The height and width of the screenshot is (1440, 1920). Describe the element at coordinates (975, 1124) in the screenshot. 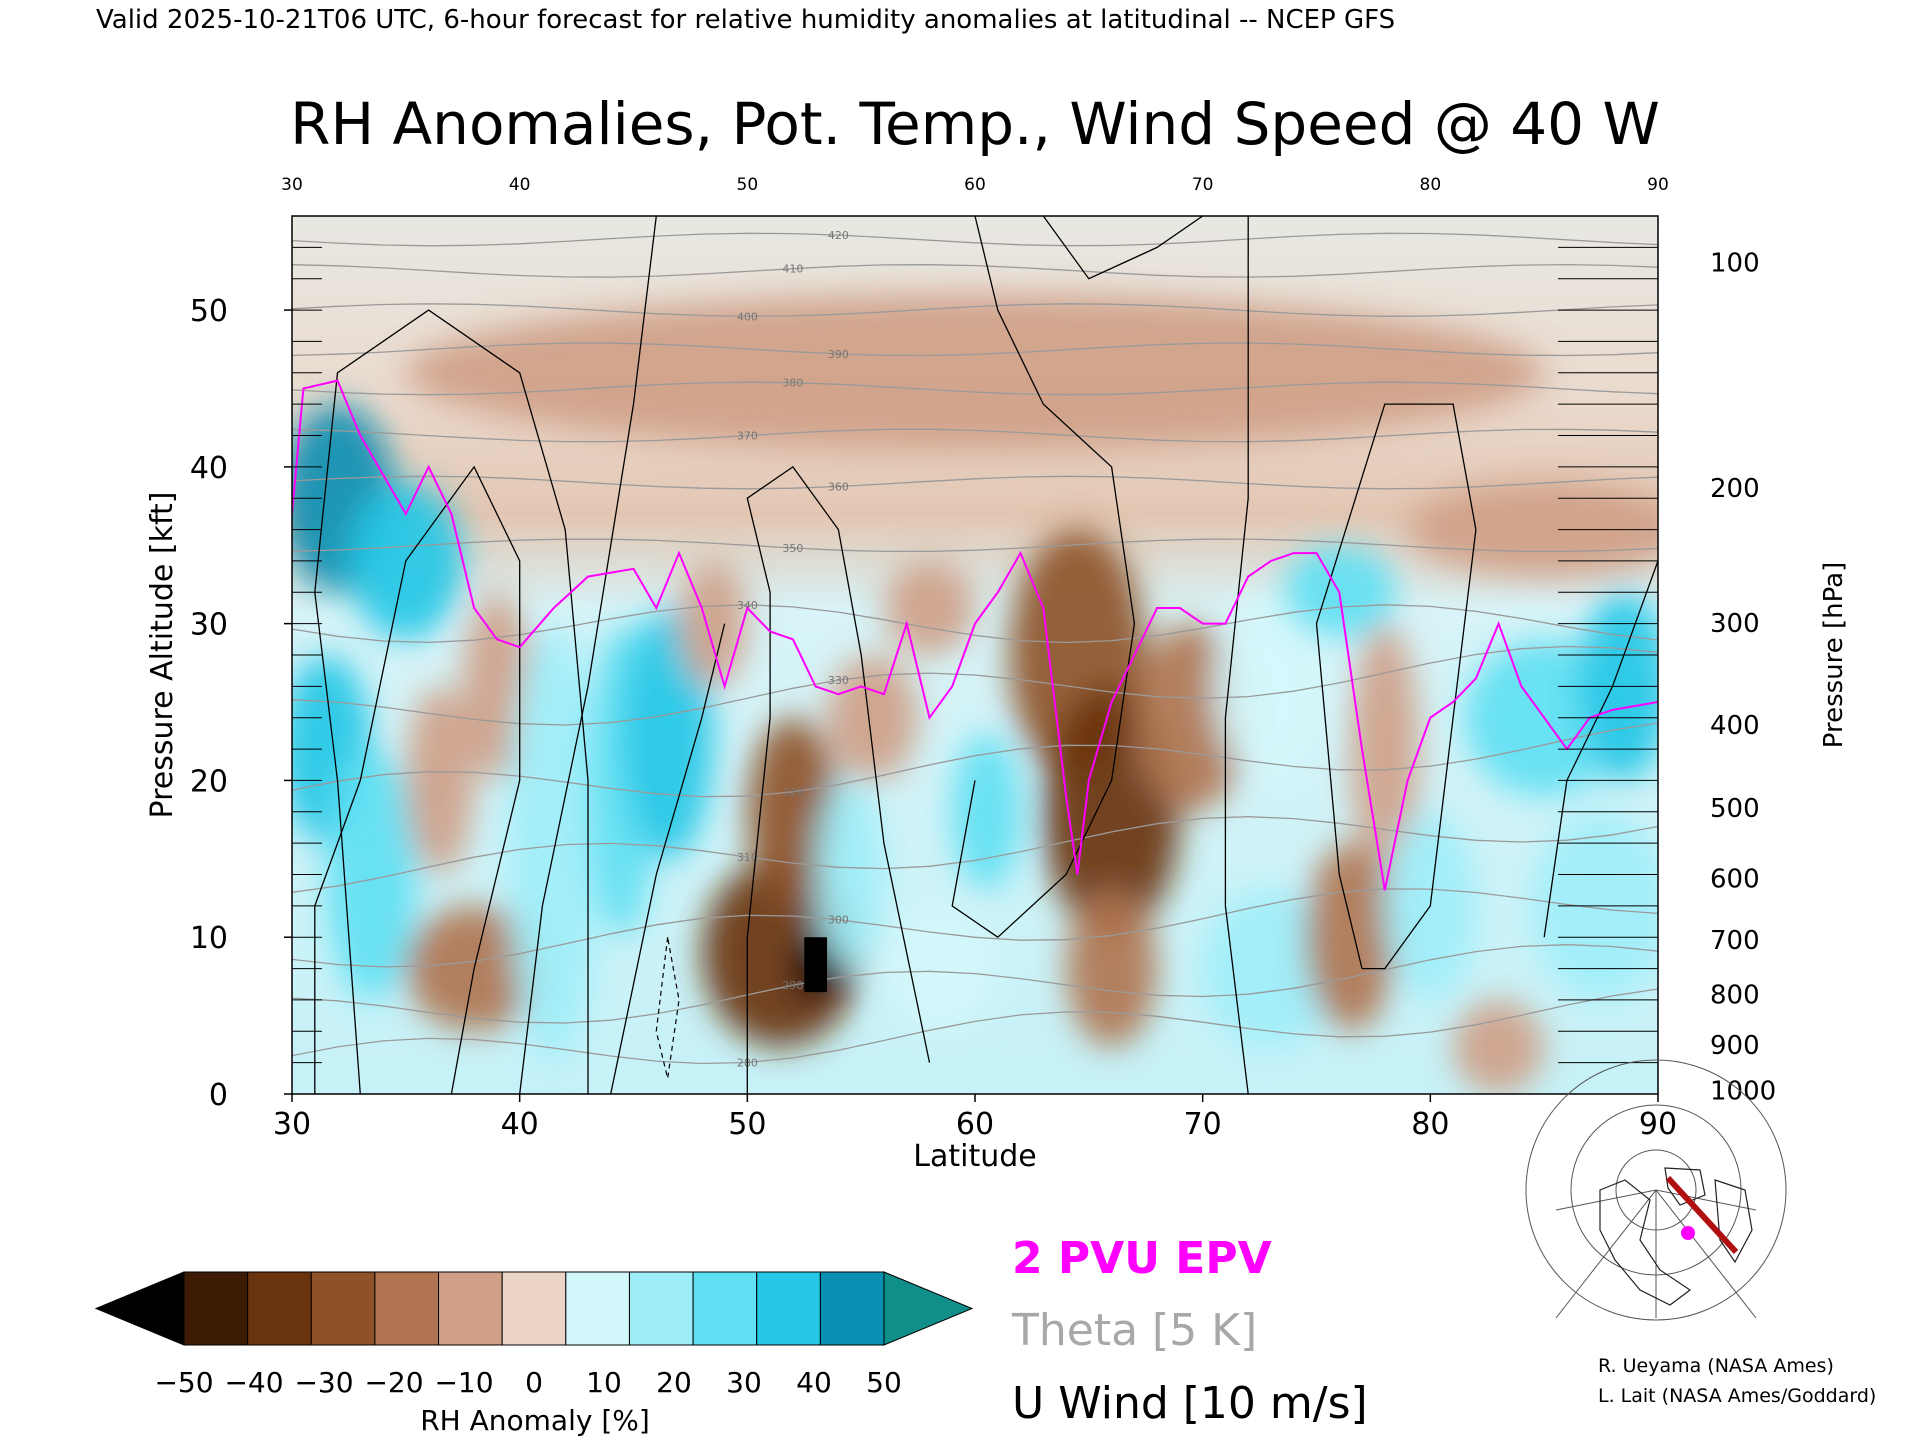

I see `x-tick-label: 60` at that location.